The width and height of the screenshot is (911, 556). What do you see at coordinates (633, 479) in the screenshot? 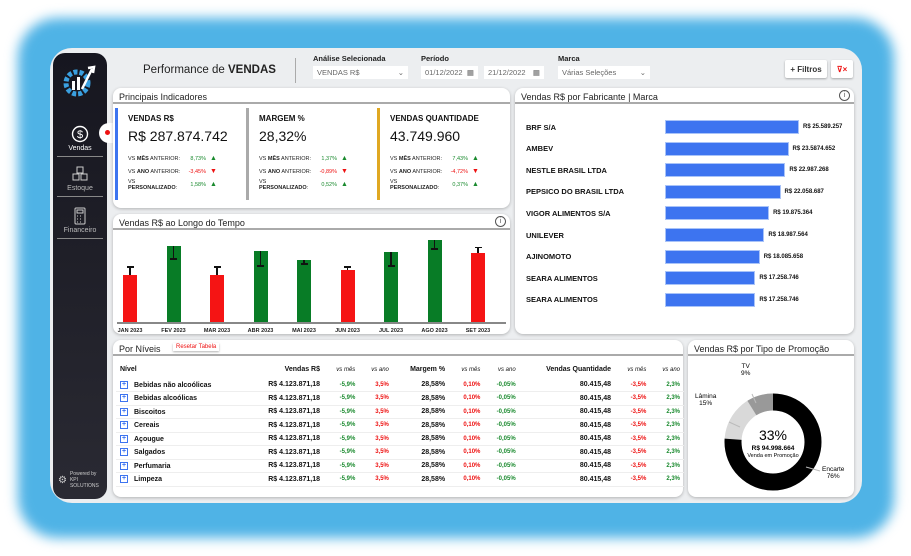
I see `table-cell: -3,5%` at bounding box center [633, 479].